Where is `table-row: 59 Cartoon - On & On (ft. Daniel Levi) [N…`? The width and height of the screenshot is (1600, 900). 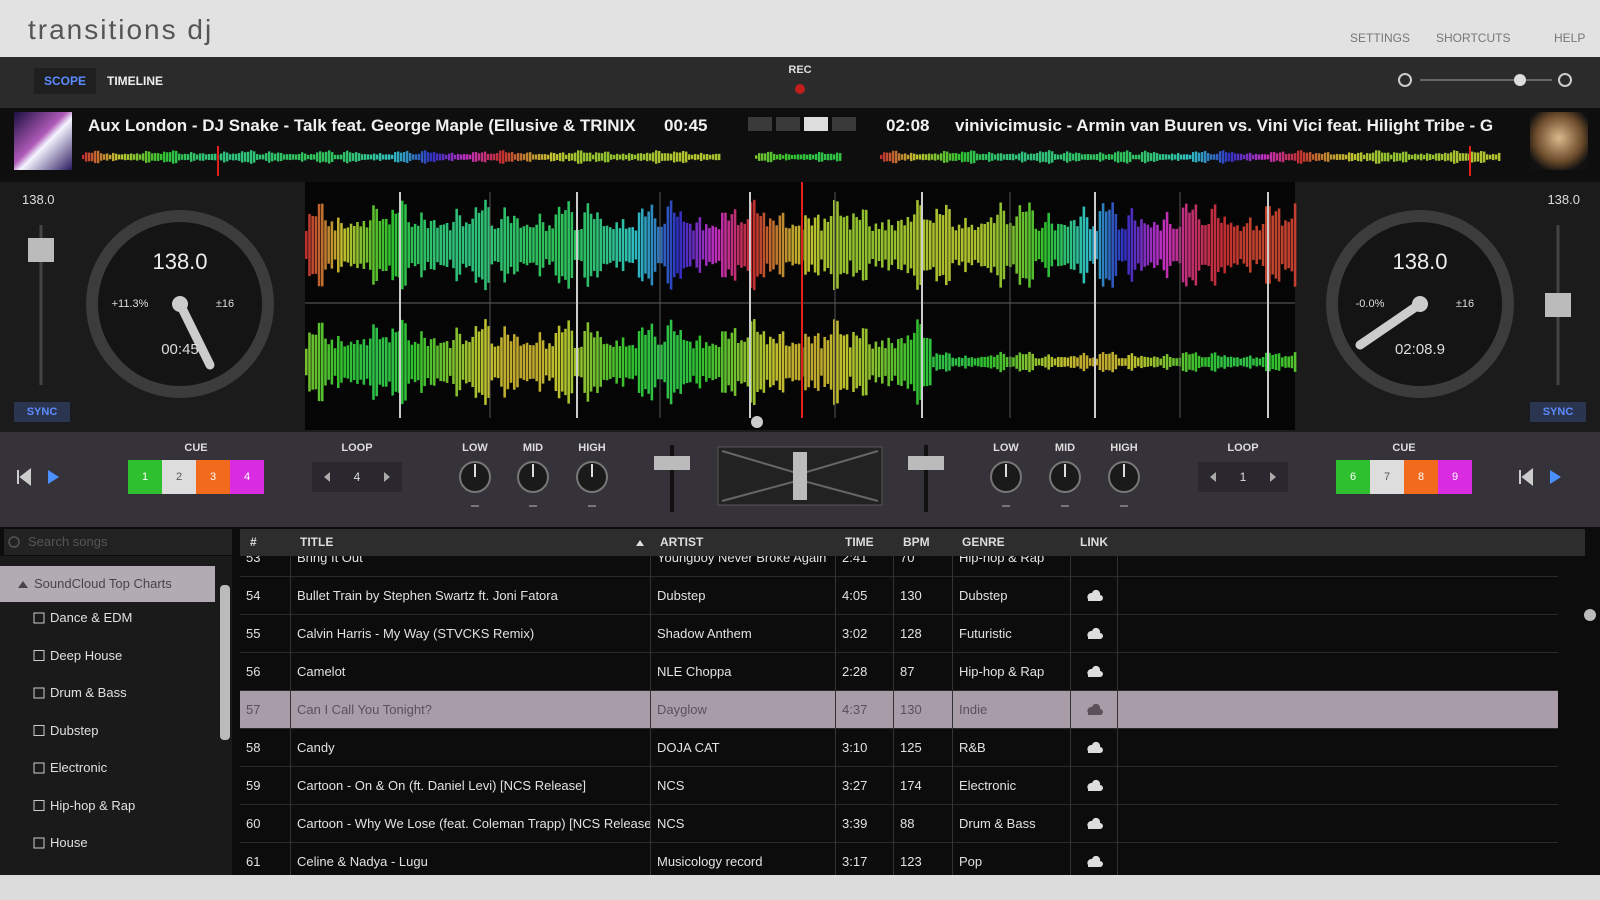 table-row: 59 Cartoon - On & On (ft. Daniel Levi) [N… is located at coordinates (899, 786).